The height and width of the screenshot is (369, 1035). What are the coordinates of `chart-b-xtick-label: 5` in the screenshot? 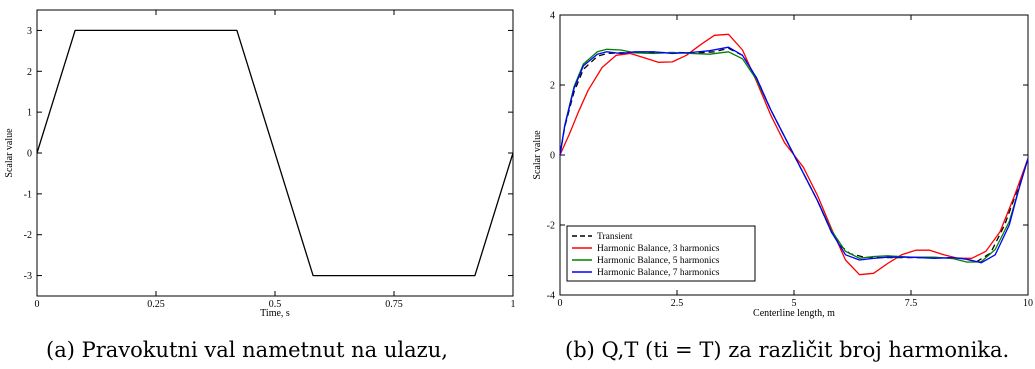 It's located at (794, 303).